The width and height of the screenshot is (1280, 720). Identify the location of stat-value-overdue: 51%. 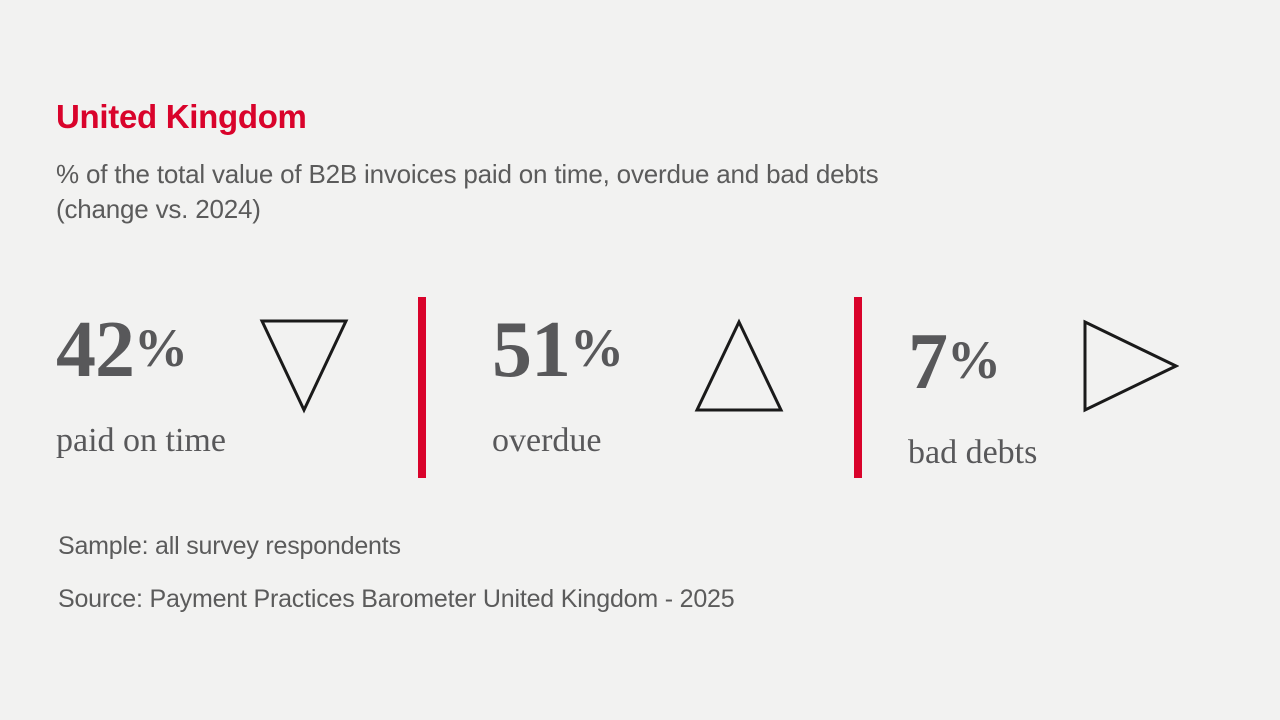
(558, 350).